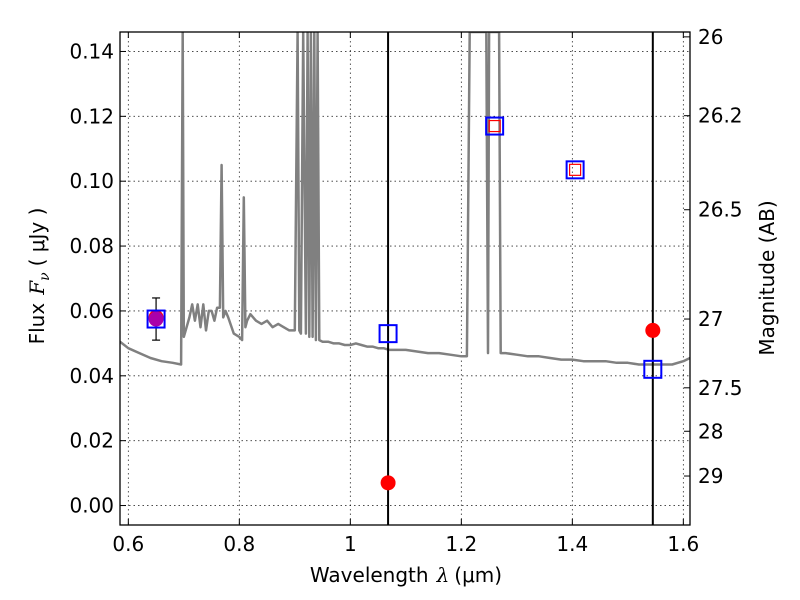  Describe the element at coordinates (91, 181) in the screenshot. I see `y-tick-label: 0.10` at that location.